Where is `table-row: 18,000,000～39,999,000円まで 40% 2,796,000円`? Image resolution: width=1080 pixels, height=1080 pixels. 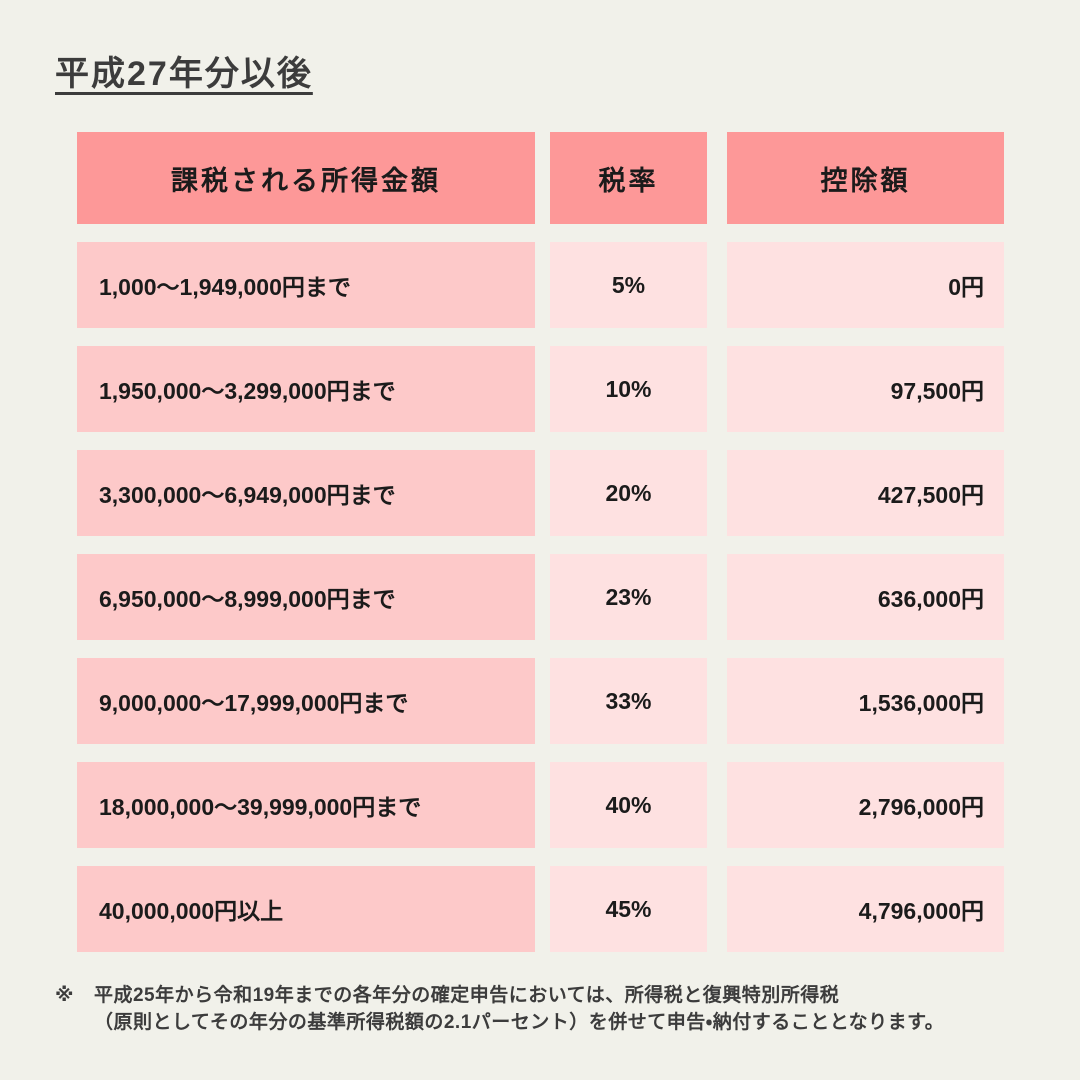 table-row: 18,000,000～39,999,000円まで 40% 2,796,000円 is located at coordinates (540, 805).